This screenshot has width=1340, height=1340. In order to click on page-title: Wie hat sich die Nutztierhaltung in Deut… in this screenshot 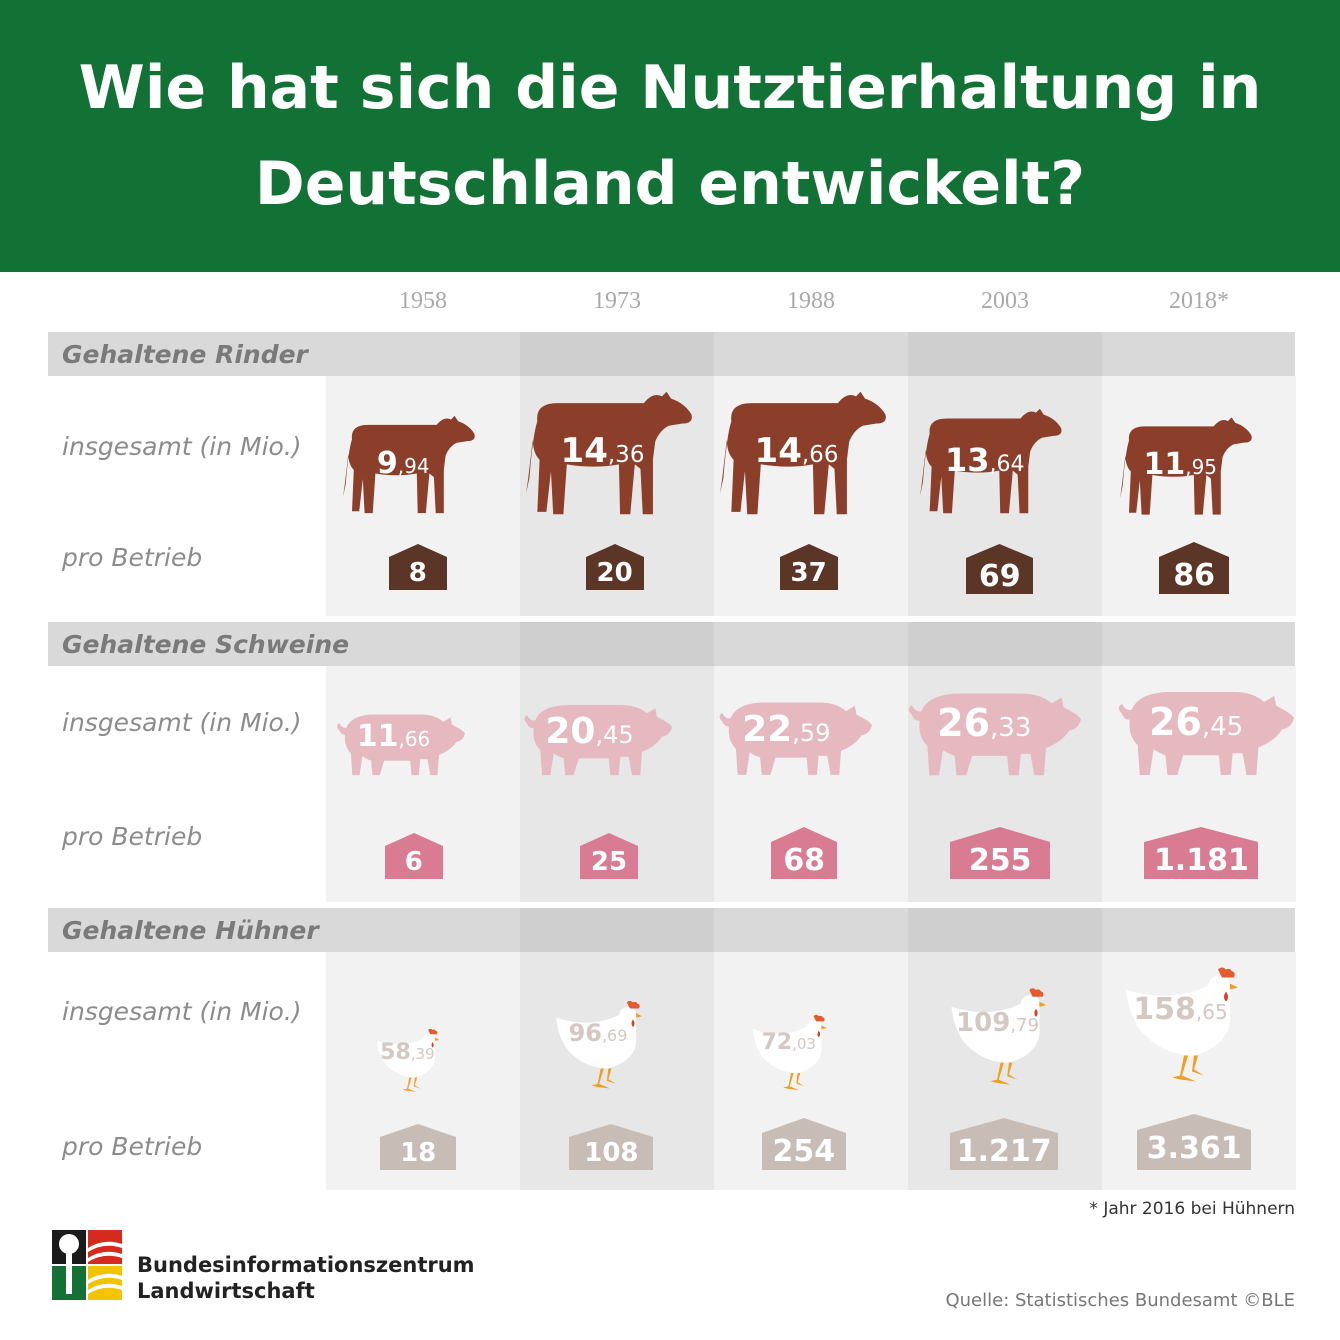, I will do `click(670, 136)`.